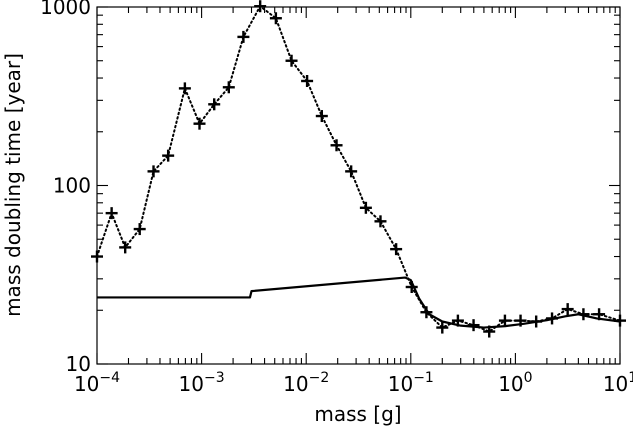 This screenshot has height=434, width=633. Describe the element at coordinates (65, 9) in the screenshot. I see `y-tick-label: 1000` at that location.